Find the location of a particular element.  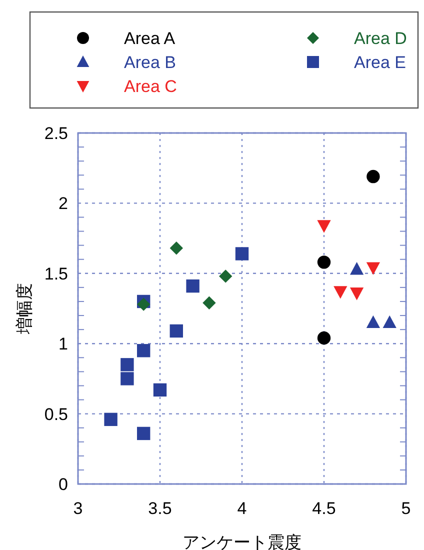

y-tick-label: 1.5 is located at coordinates (56, 274).